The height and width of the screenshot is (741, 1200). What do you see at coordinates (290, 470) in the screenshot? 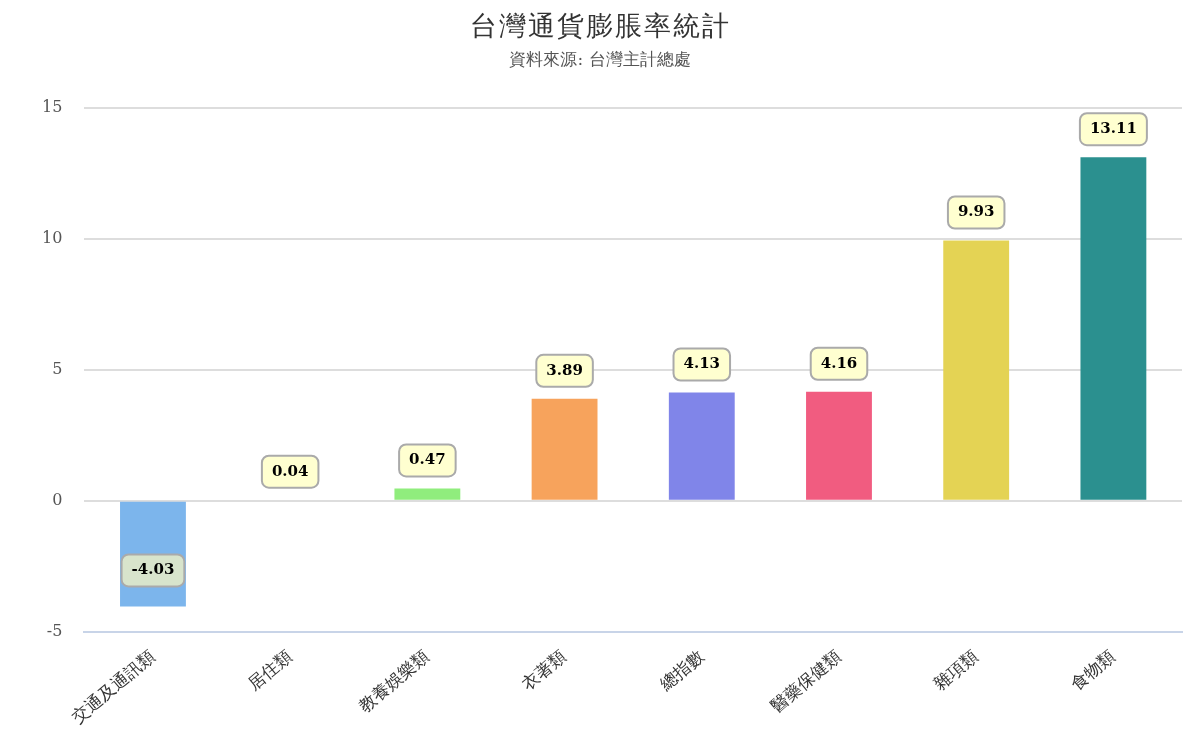
I see `data-label: 0.04` at bounding box center [290, 470].